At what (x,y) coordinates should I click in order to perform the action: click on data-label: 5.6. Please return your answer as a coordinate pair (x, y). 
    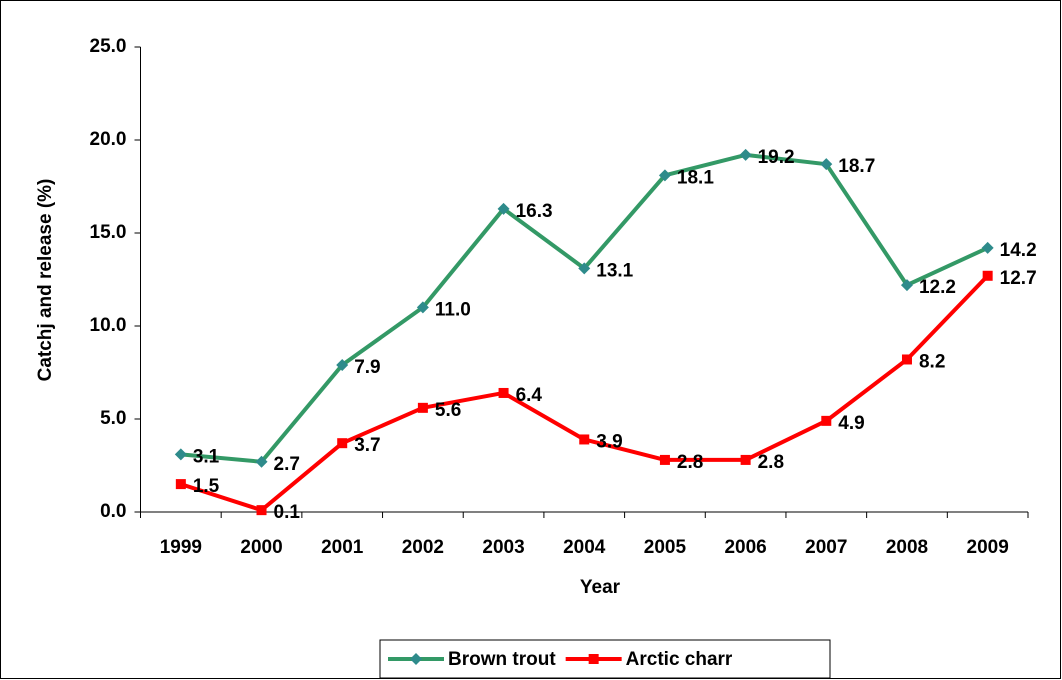
    Looking at the image, I should click on (448, 410).